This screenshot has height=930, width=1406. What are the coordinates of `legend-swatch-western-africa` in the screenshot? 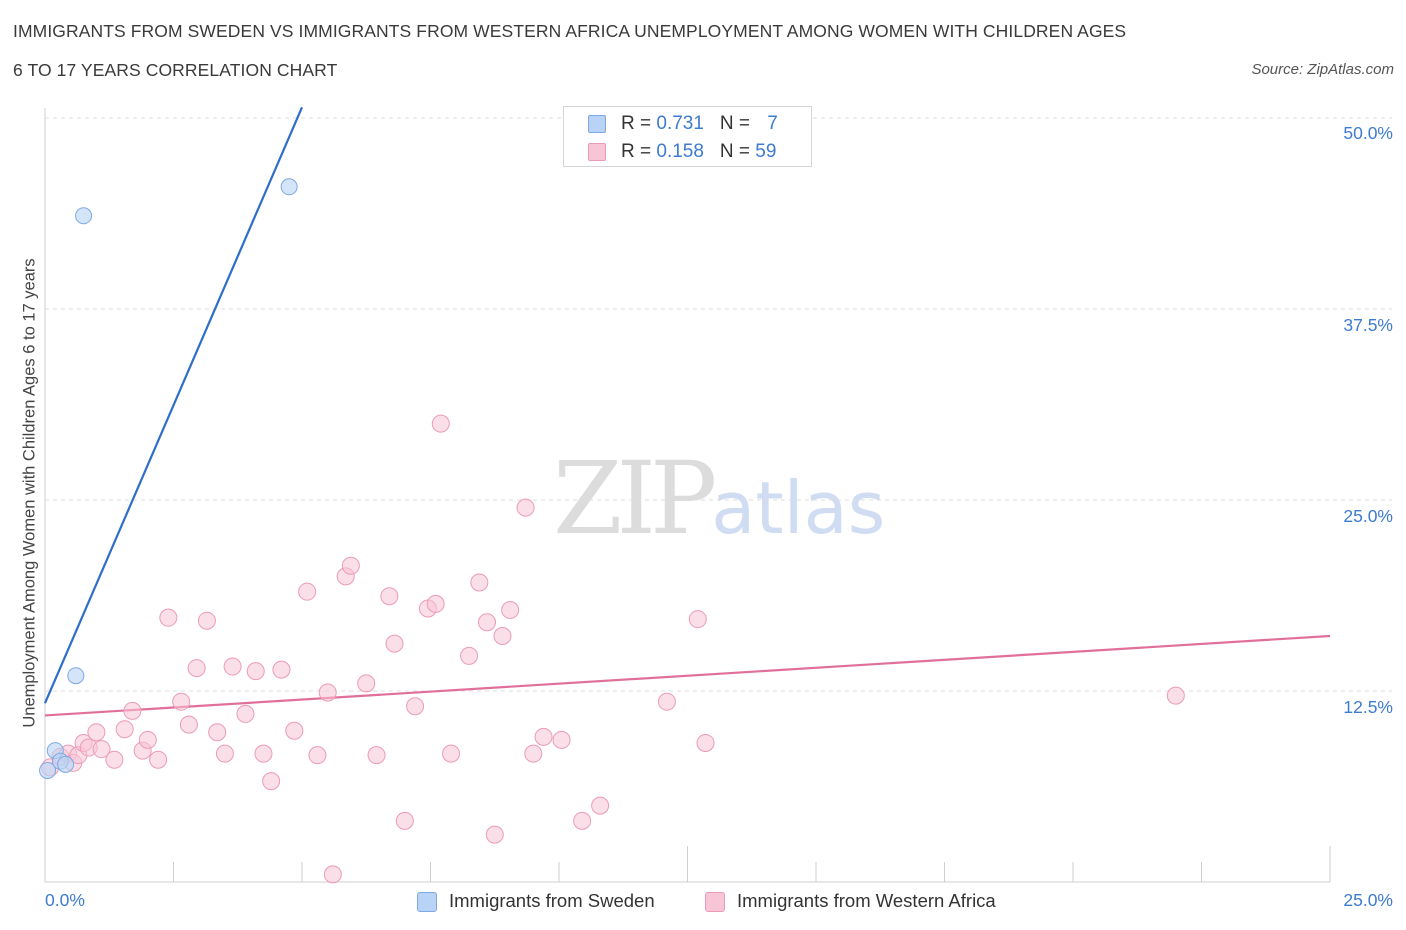 It's located at (597, 152).